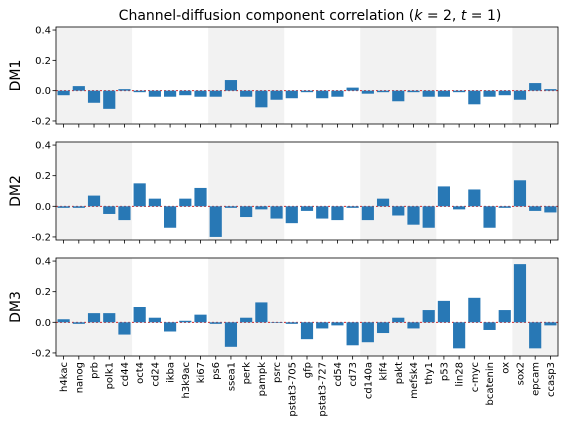 The width and height of the screenshot is (568, 424). What do you see at coordinates (215, 93) in the screenshot?
I see `bar-dm1-ps6` at bounding box center [215, 93].